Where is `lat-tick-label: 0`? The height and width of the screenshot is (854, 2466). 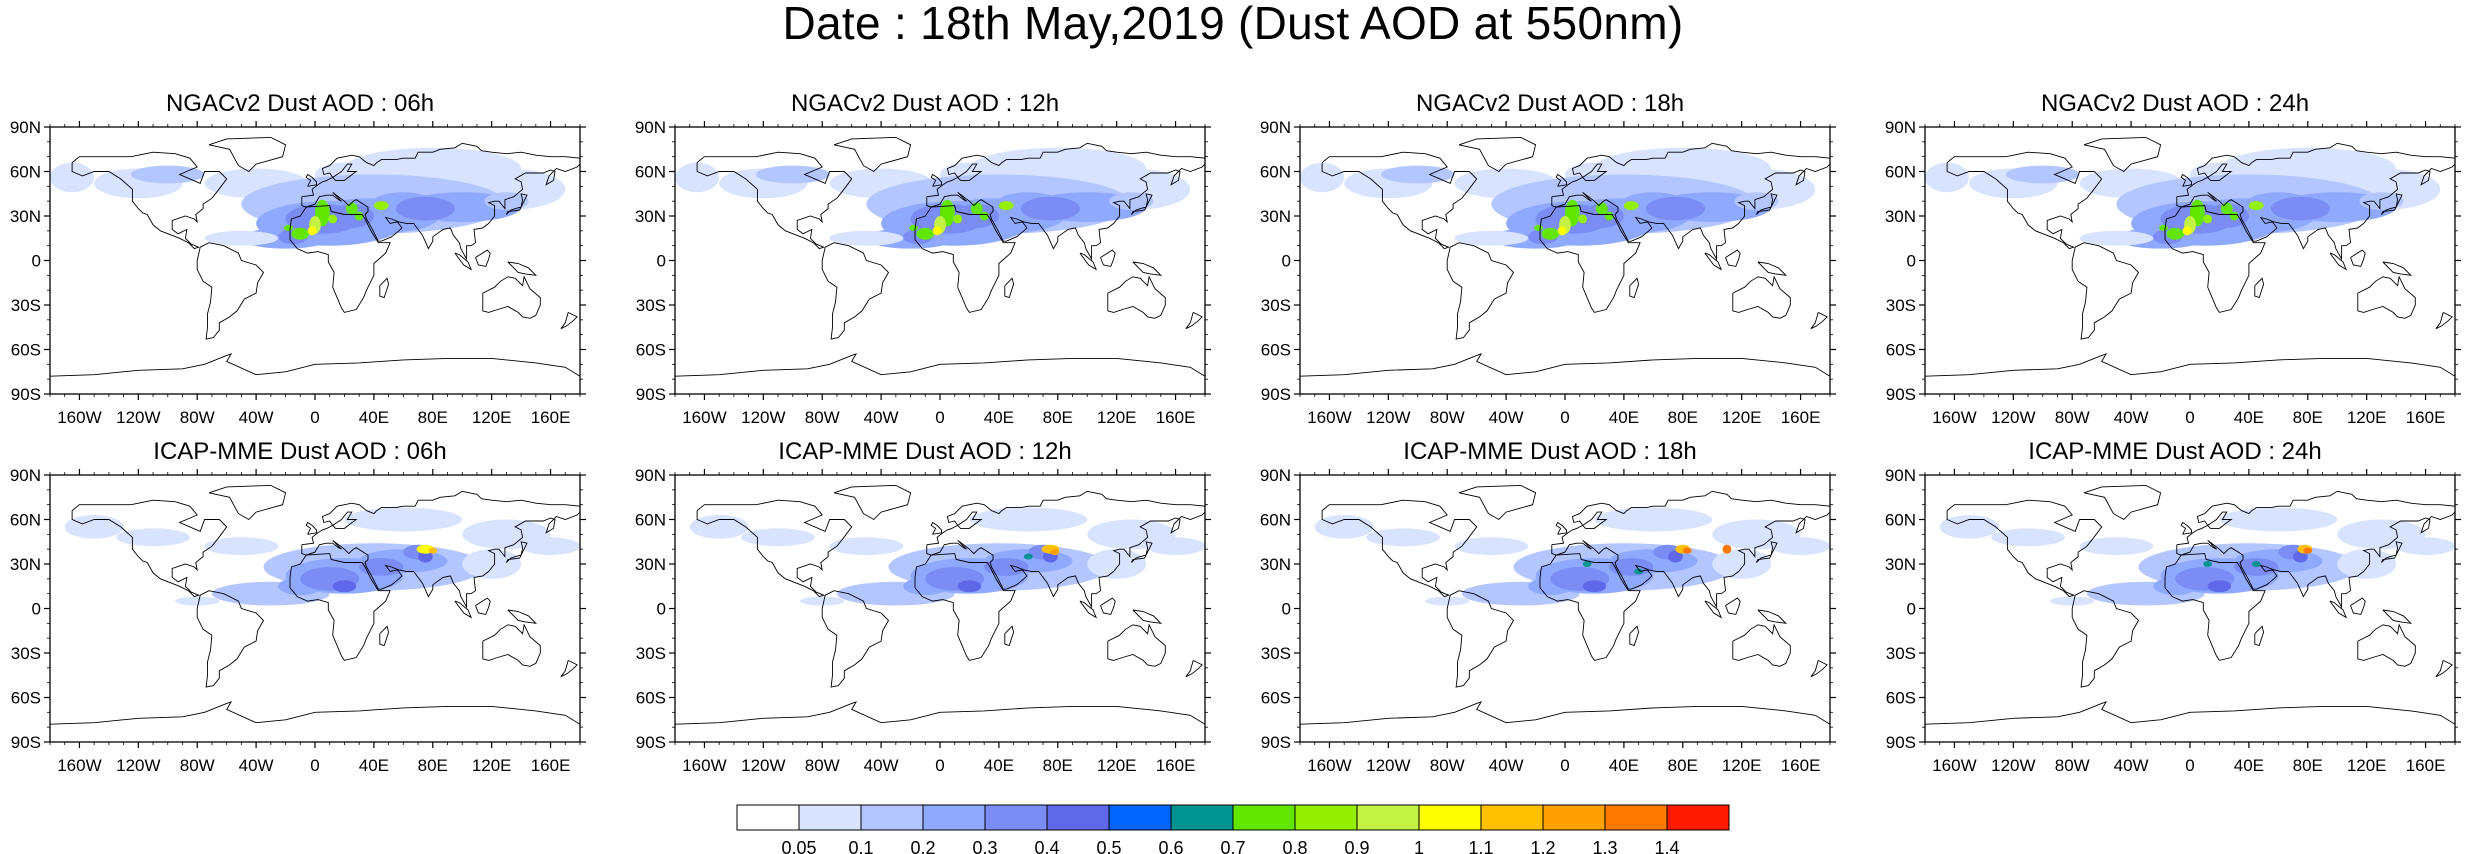
lat-tick-label: 0 is located at coordinates (661, 609).